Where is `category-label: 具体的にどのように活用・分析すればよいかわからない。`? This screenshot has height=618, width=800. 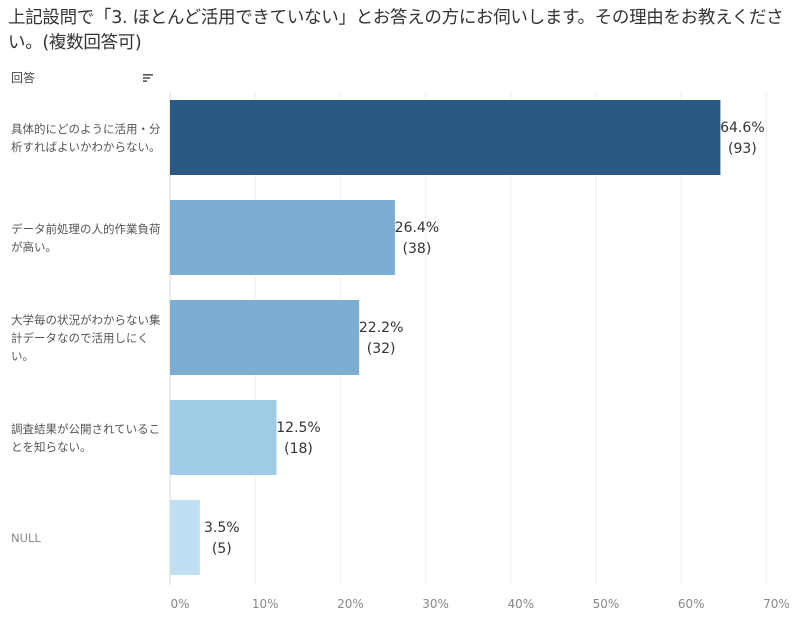 category-label: 具体的にどのように活用・分析すればよいかわからない。 is located at coordinates (86, 137).